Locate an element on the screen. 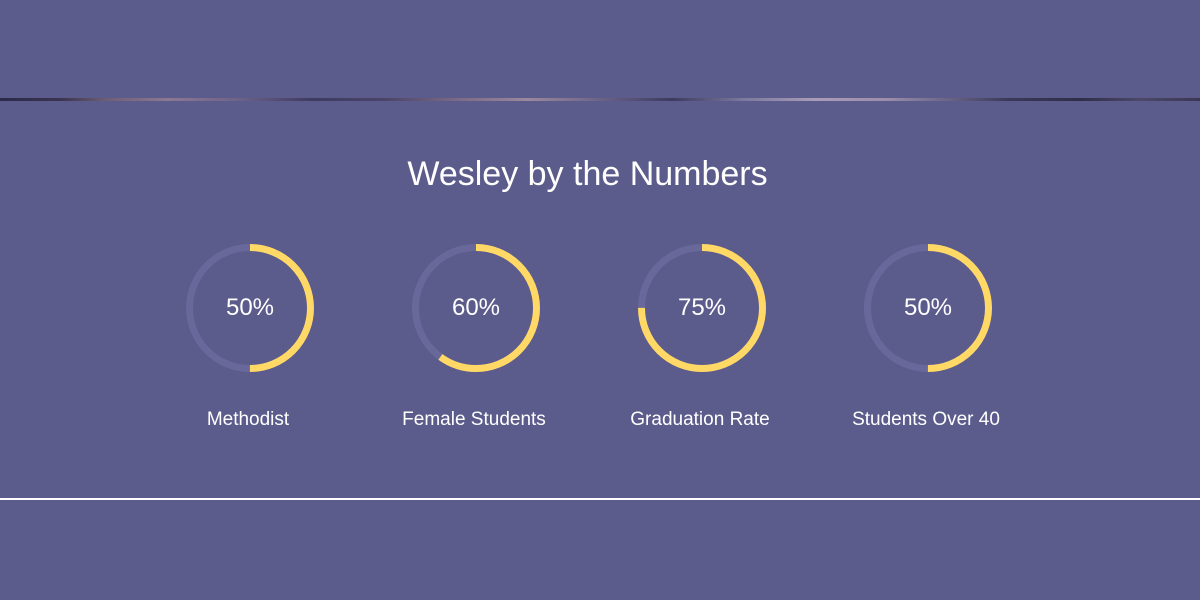 This screenshot has height=600, width=1200. top-divider is located at coordinates (600, 99).